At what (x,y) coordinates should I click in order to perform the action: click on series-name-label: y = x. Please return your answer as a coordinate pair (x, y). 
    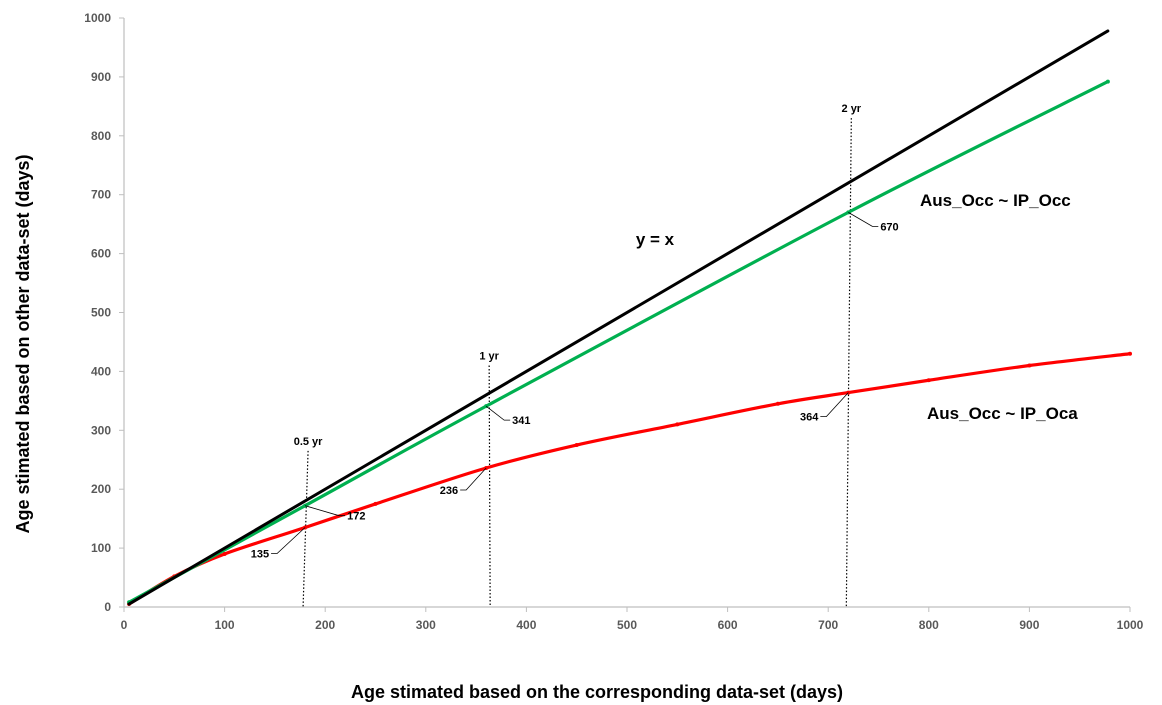
    Looking at the image, I should click on (655, 239).